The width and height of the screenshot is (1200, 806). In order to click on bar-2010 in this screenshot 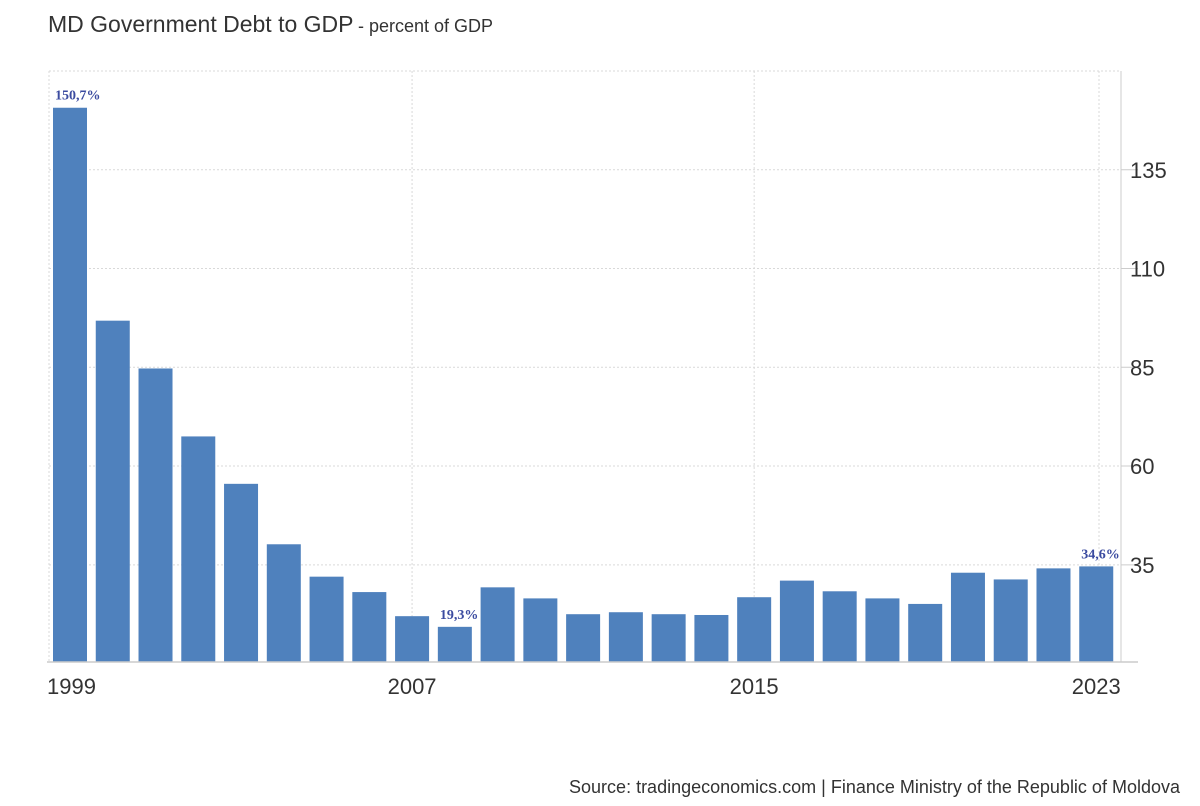, I will do `click(540, 630)`.